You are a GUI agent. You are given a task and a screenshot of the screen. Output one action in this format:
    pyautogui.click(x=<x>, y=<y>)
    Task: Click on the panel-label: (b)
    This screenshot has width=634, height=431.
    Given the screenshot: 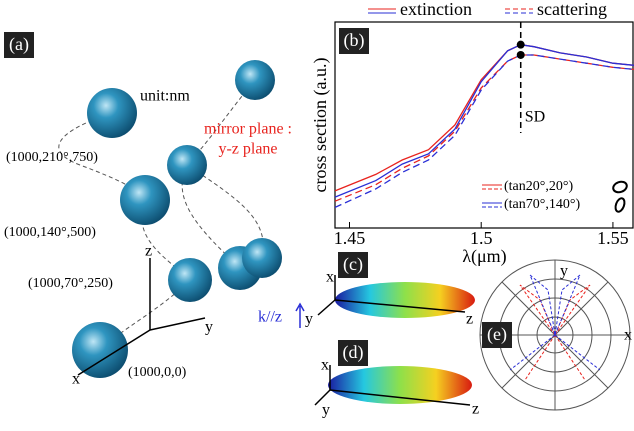 What is the action you would take?
    pyautogui.click(x=354, y=40)
    